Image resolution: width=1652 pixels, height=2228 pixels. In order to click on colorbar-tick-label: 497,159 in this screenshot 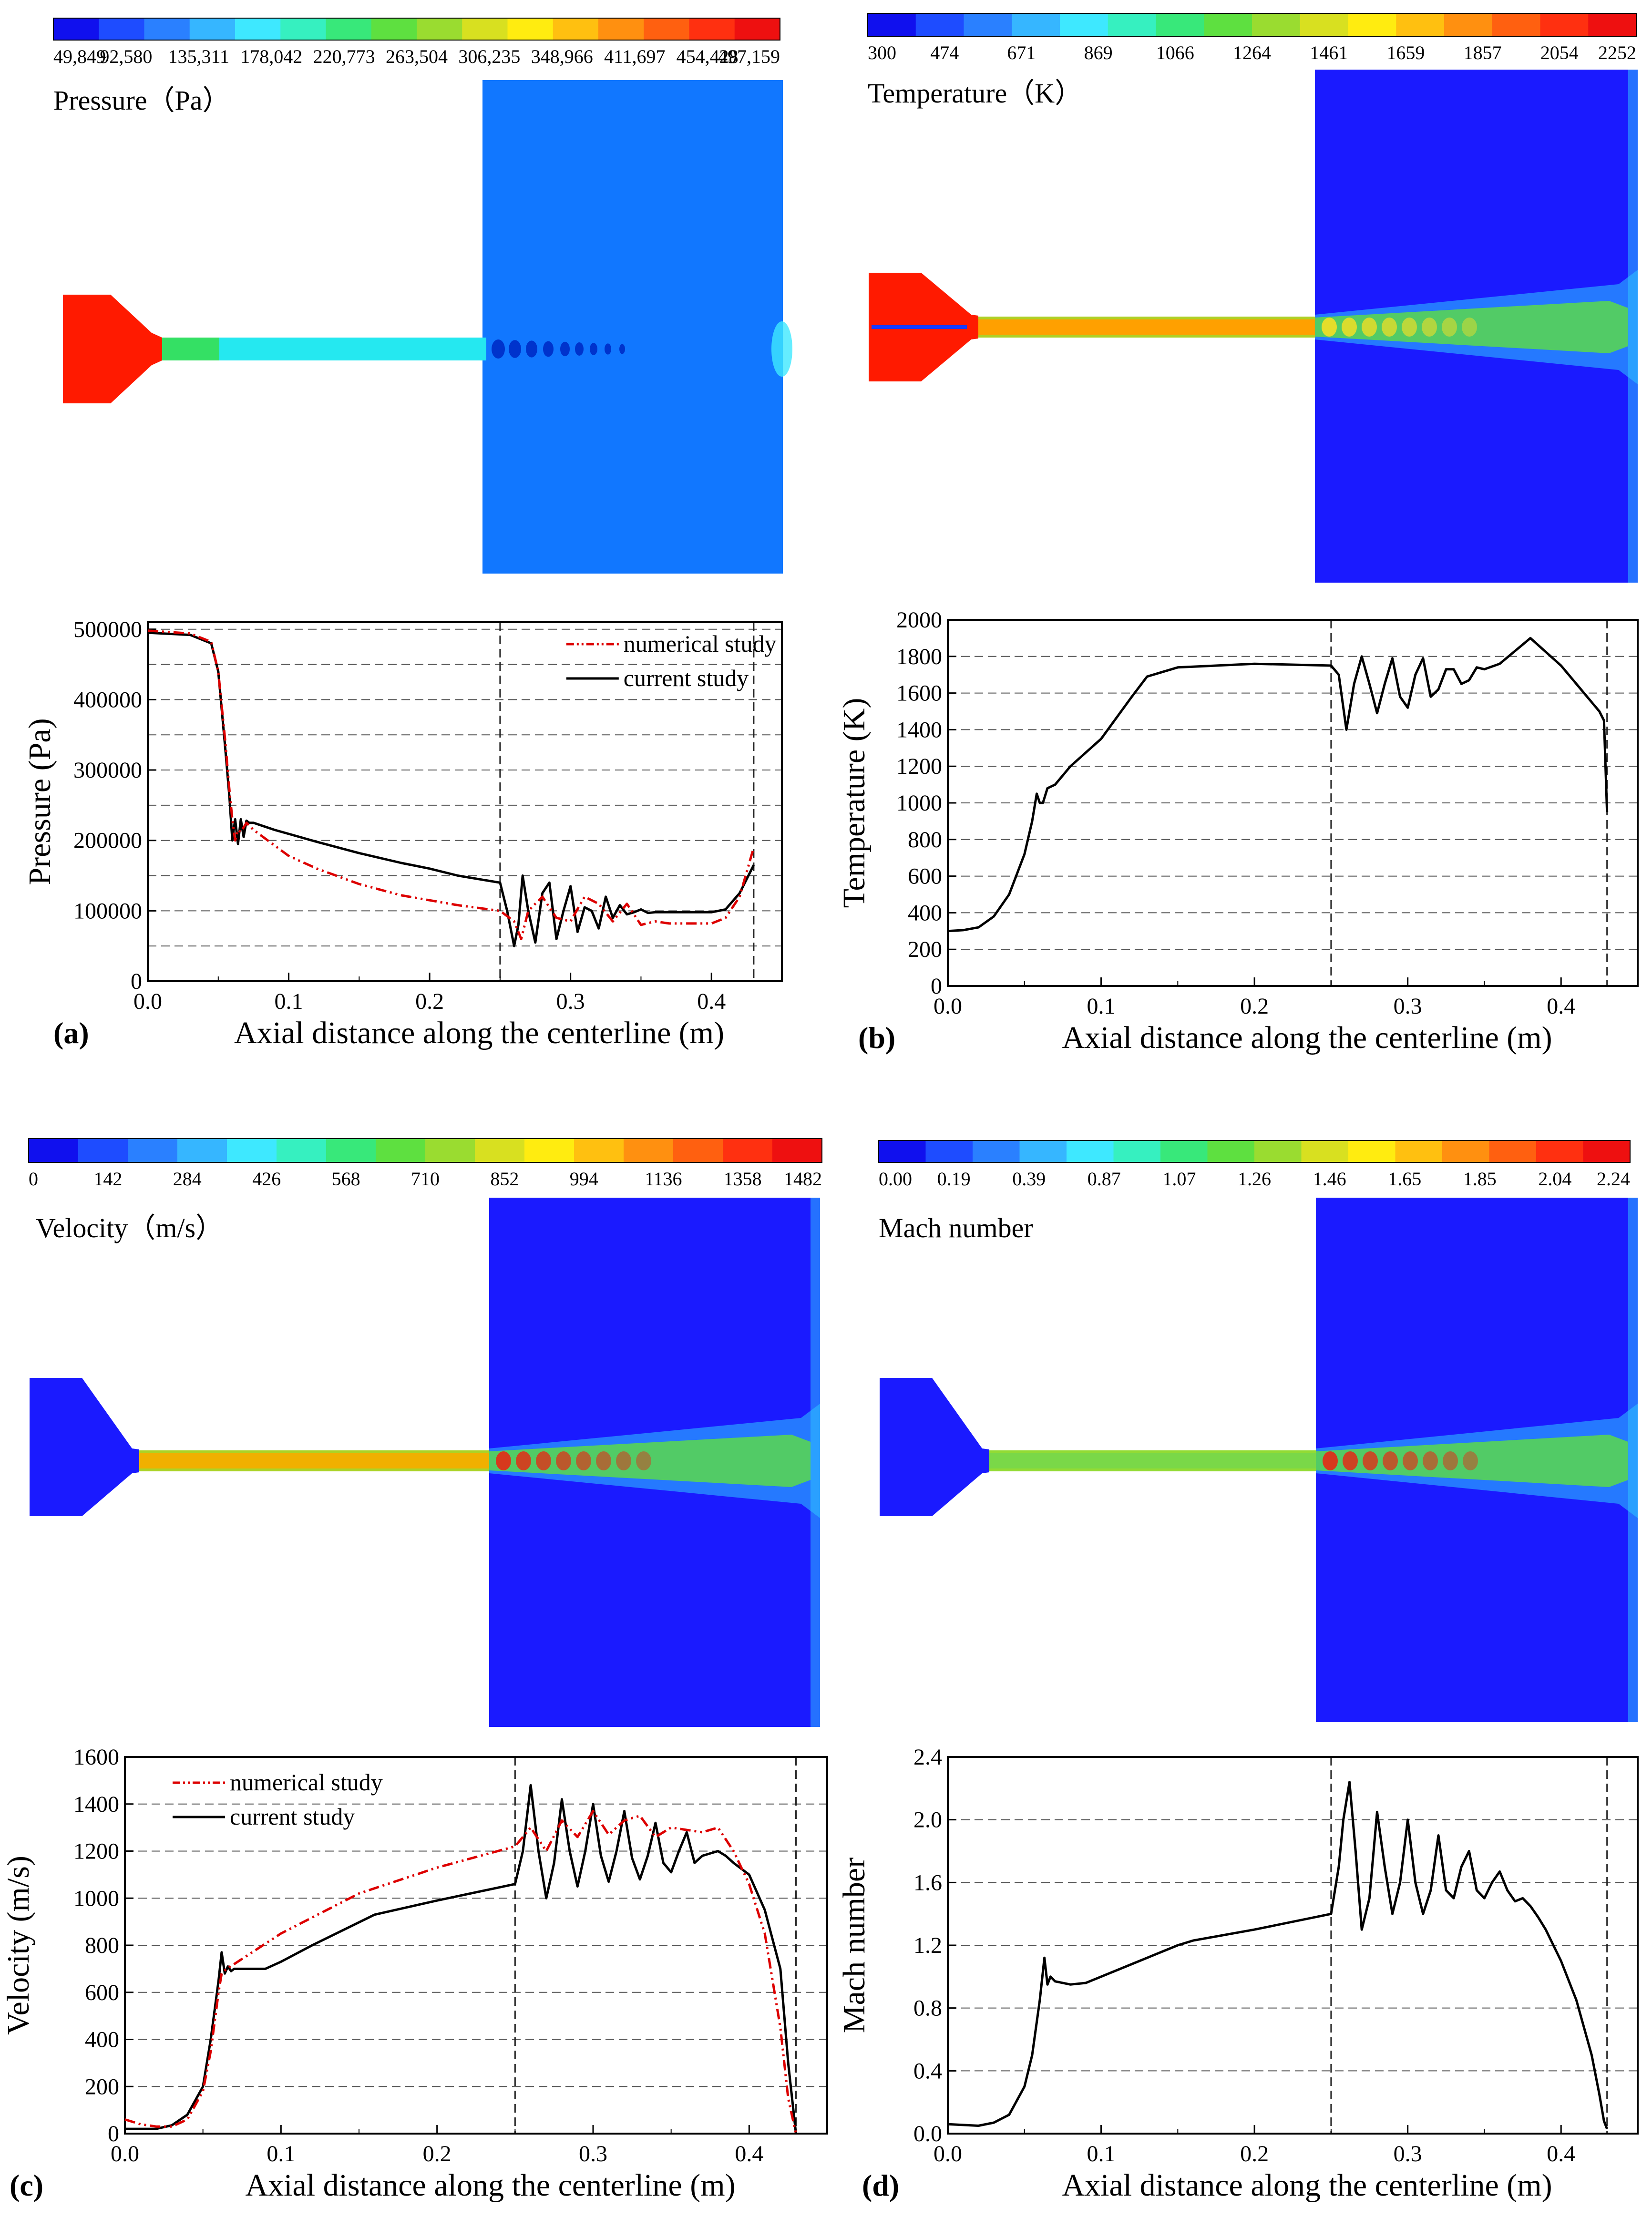, I will do `click(749, 57)`.